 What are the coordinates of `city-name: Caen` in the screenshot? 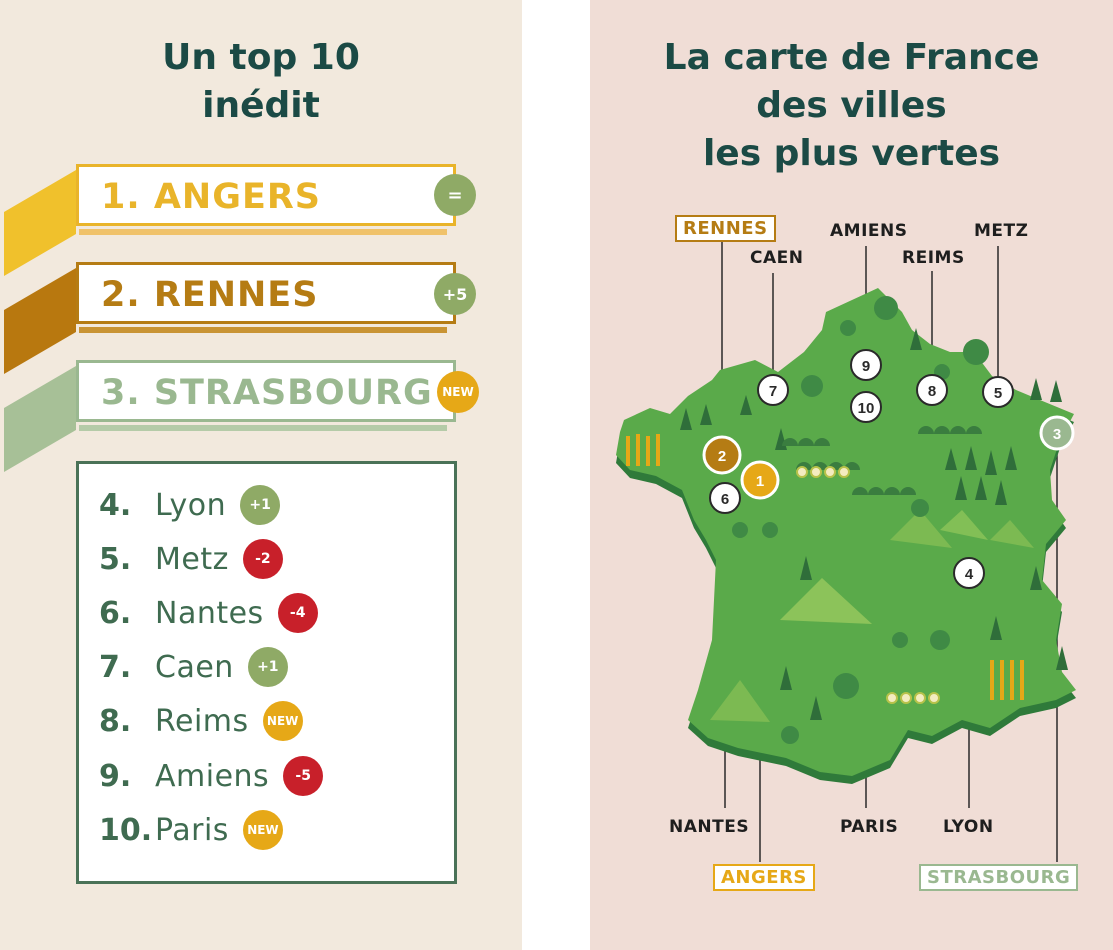 It's located at (194, 667).